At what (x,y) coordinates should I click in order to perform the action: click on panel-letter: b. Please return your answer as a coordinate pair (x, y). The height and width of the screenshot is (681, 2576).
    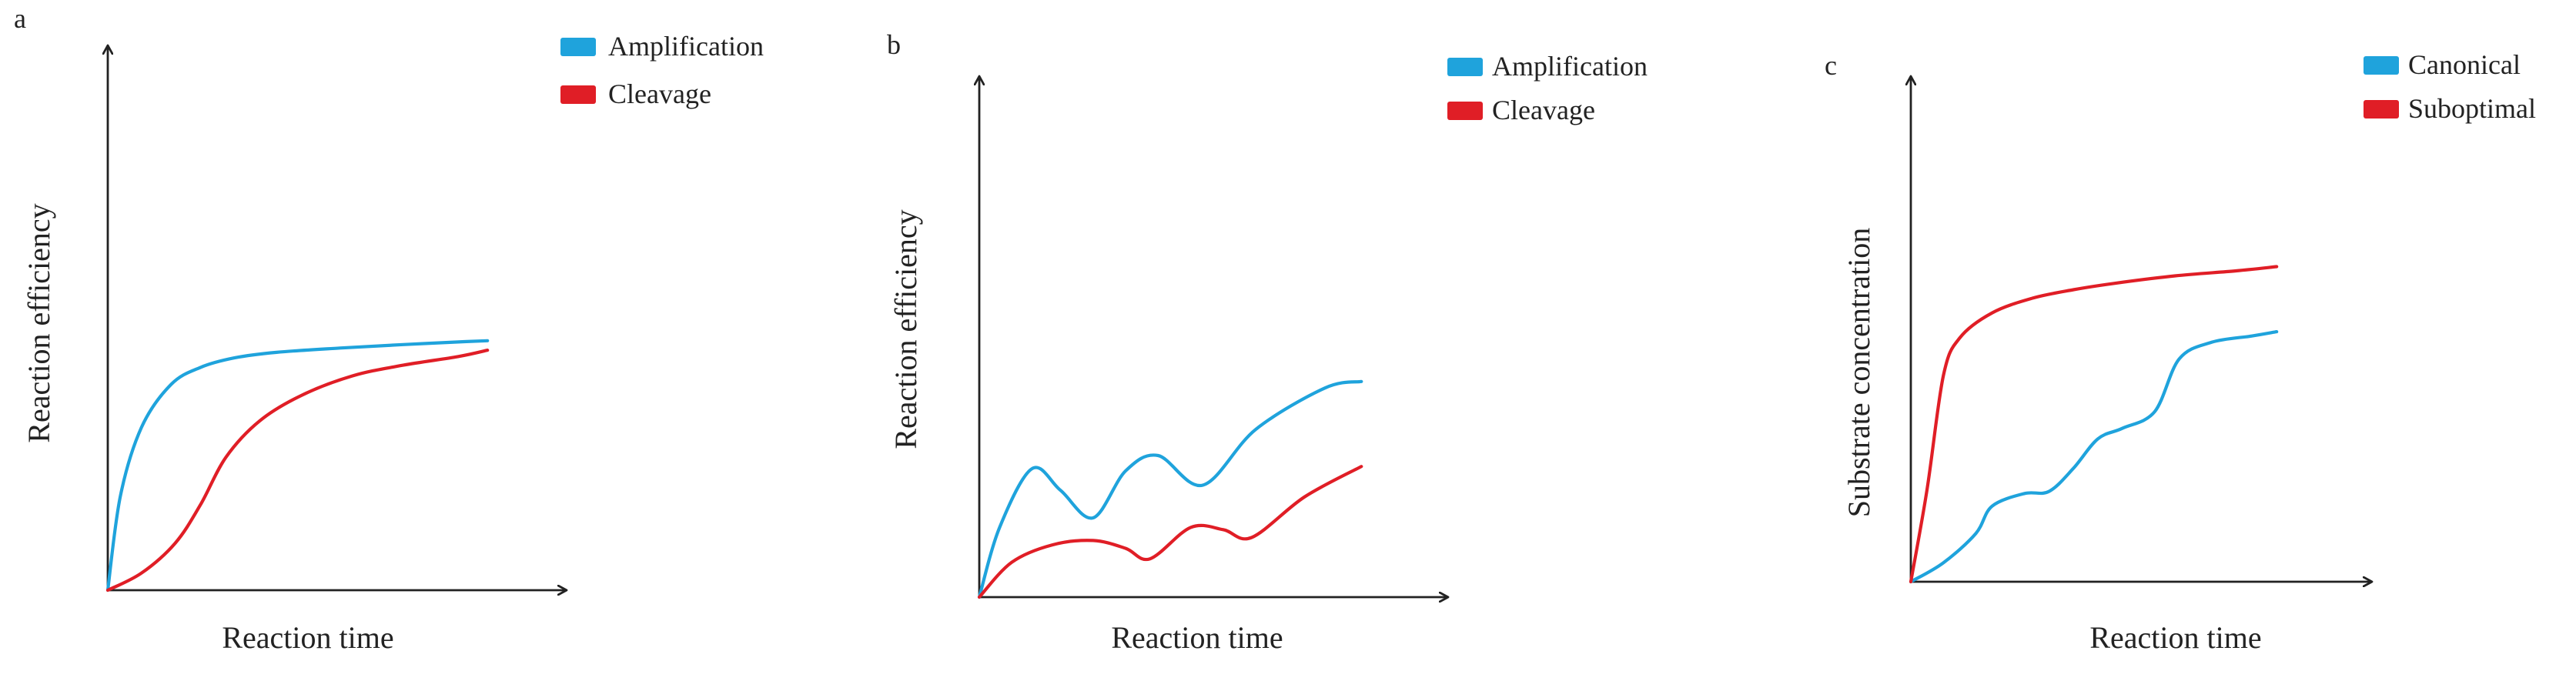
    Looking at the image, I should click on (894, 45).